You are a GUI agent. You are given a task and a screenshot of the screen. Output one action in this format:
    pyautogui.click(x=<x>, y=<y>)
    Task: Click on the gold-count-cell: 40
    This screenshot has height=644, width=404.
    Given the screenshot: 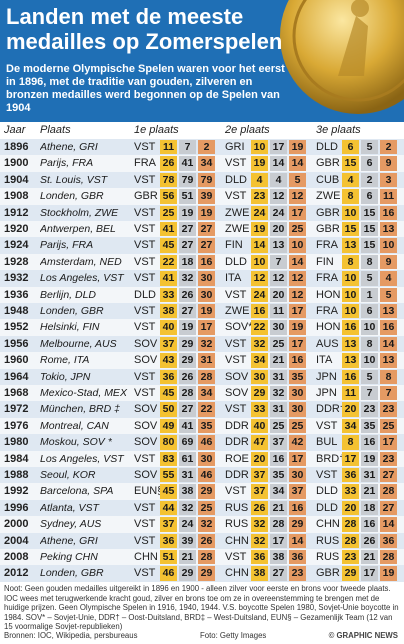 What is the action you would take?
    pyautogui.click(x=168, y=327)
    